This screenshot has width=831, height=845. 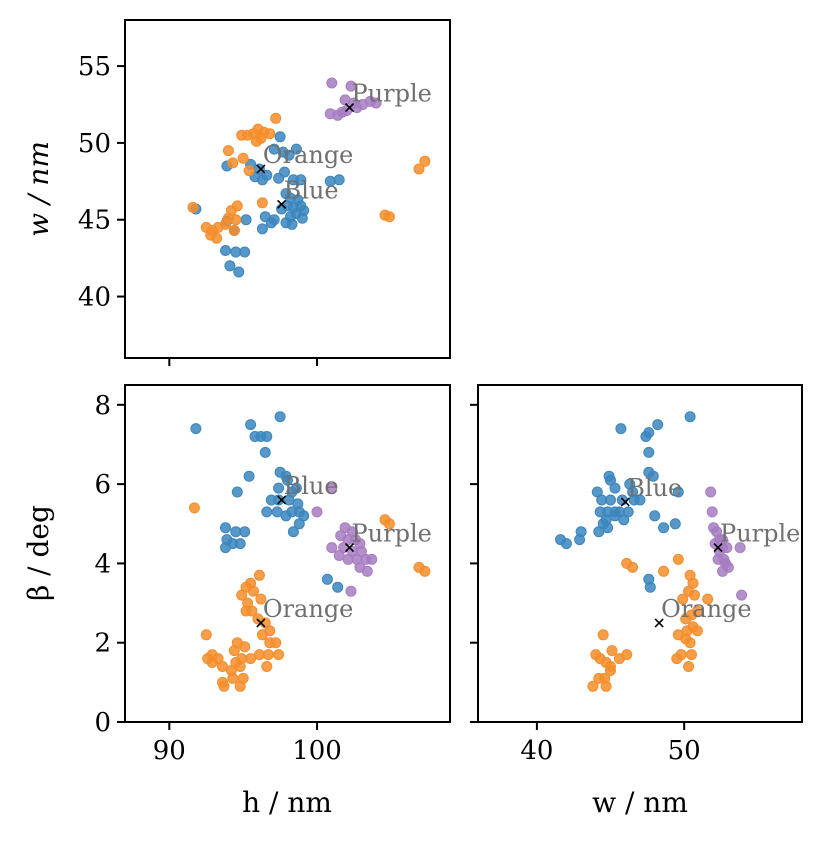 What do you see at coordinates (536, 751) in the screenshot?
I see `x-tick-label: 40` at bounding box center [536, 751].